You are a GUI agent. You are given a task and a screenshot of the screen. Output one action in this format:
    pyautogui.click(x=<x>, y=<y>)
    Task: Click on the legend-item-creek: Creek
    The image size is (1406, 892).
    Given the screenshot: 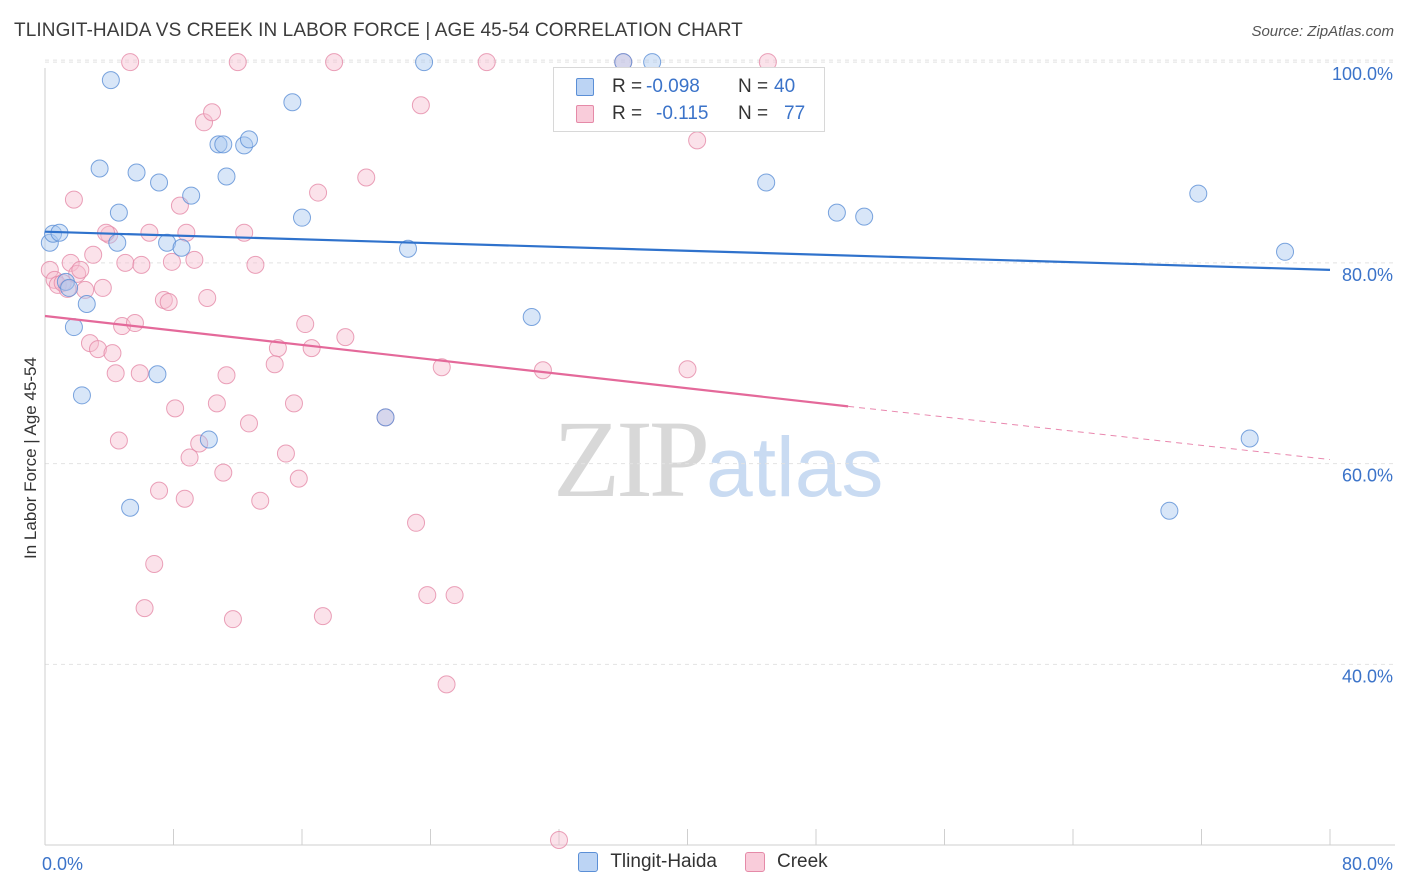 What is the action you would take?
    pyautogui.click(x=786, y=862)
    